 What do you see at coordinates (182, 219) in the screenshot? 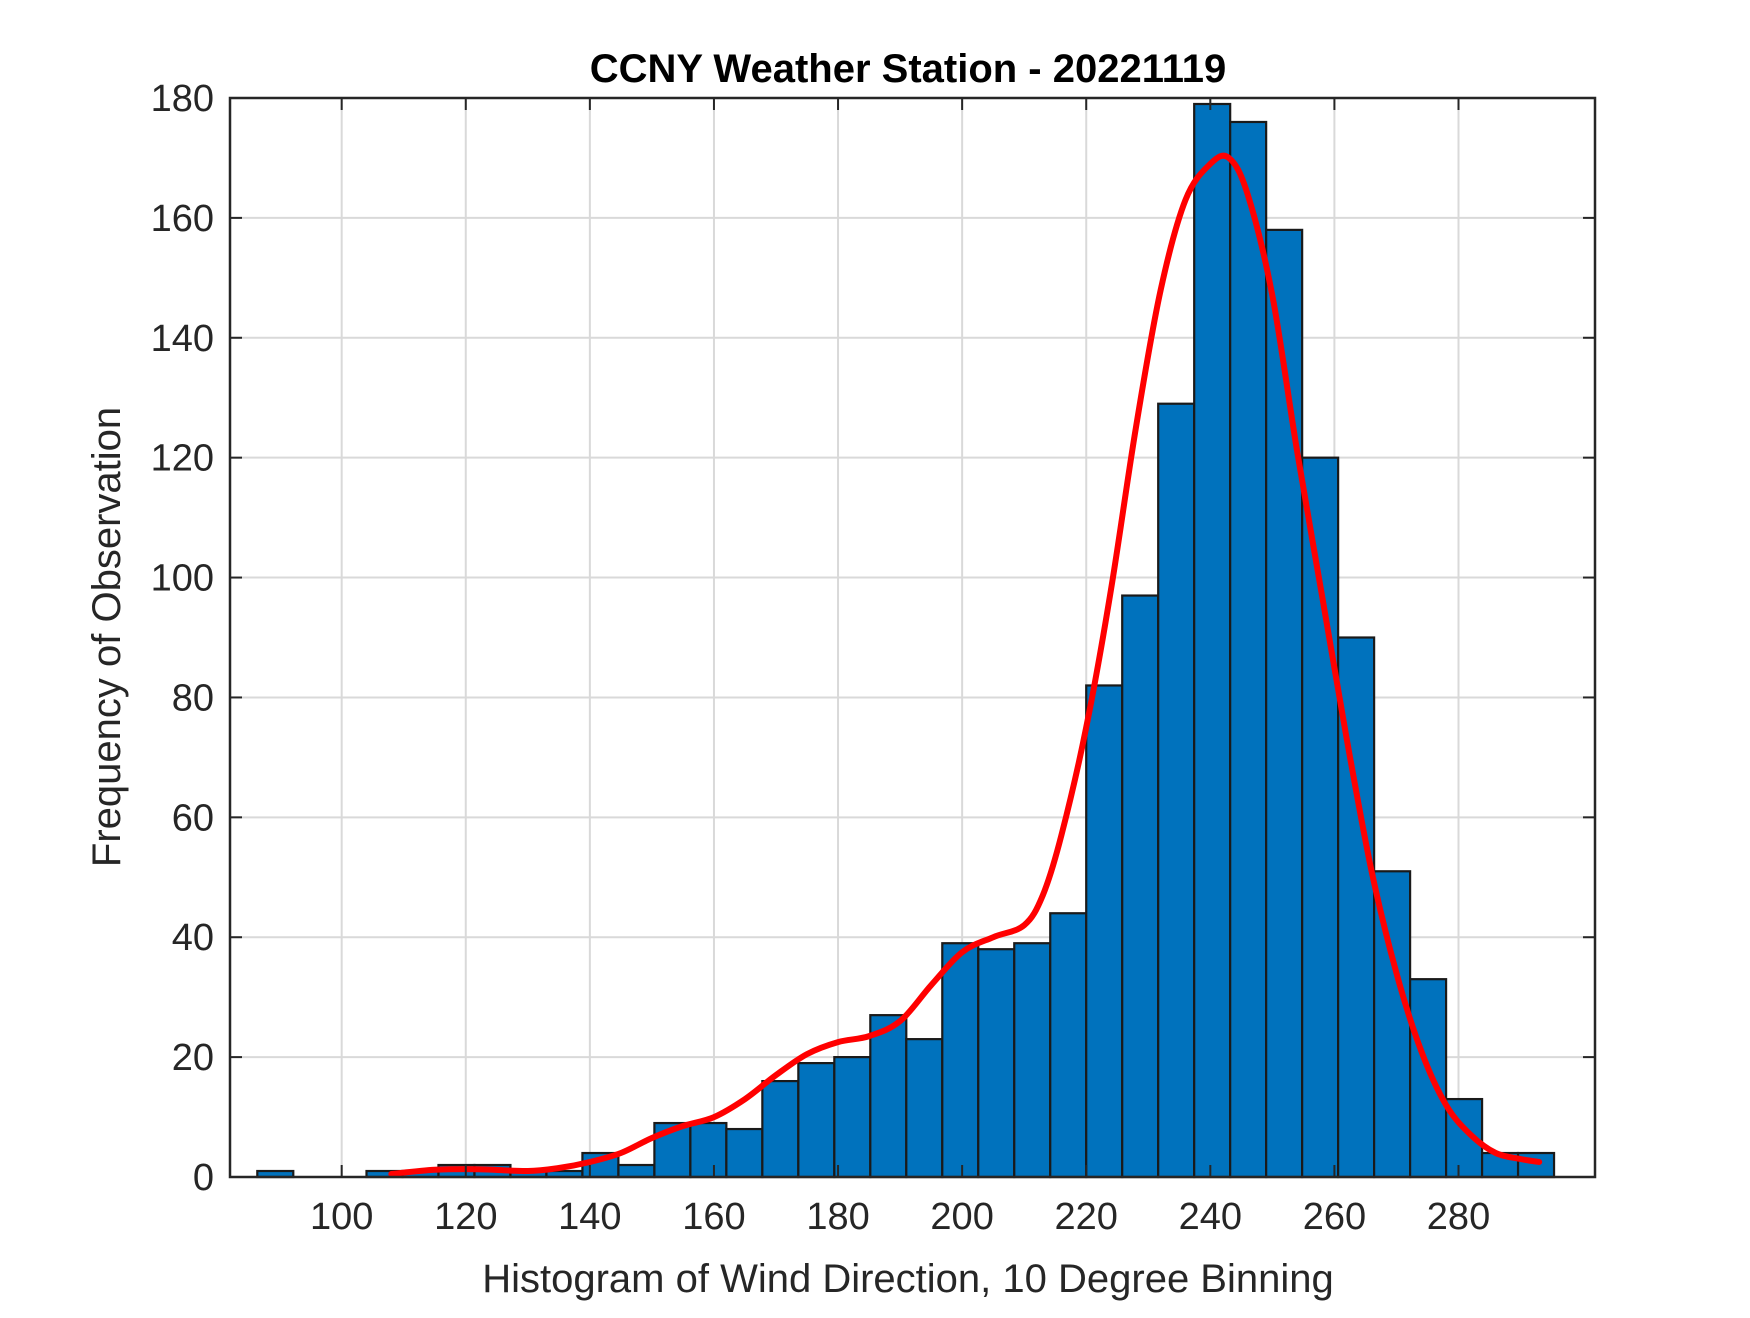
I see `y-tick-label: 160` at bounding box center [182, 219].